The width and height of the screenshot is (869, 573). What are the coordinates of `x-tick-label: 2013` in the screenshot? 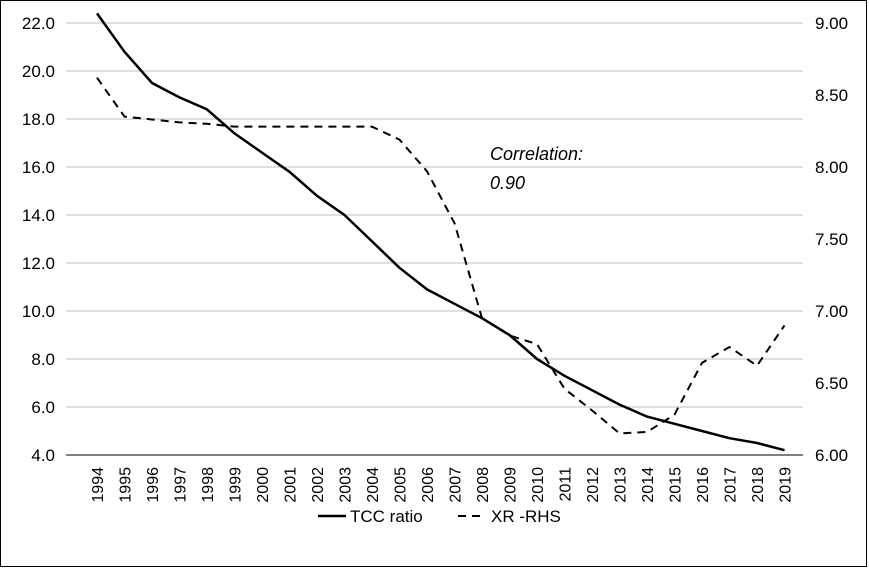 It's located at (621, 485).